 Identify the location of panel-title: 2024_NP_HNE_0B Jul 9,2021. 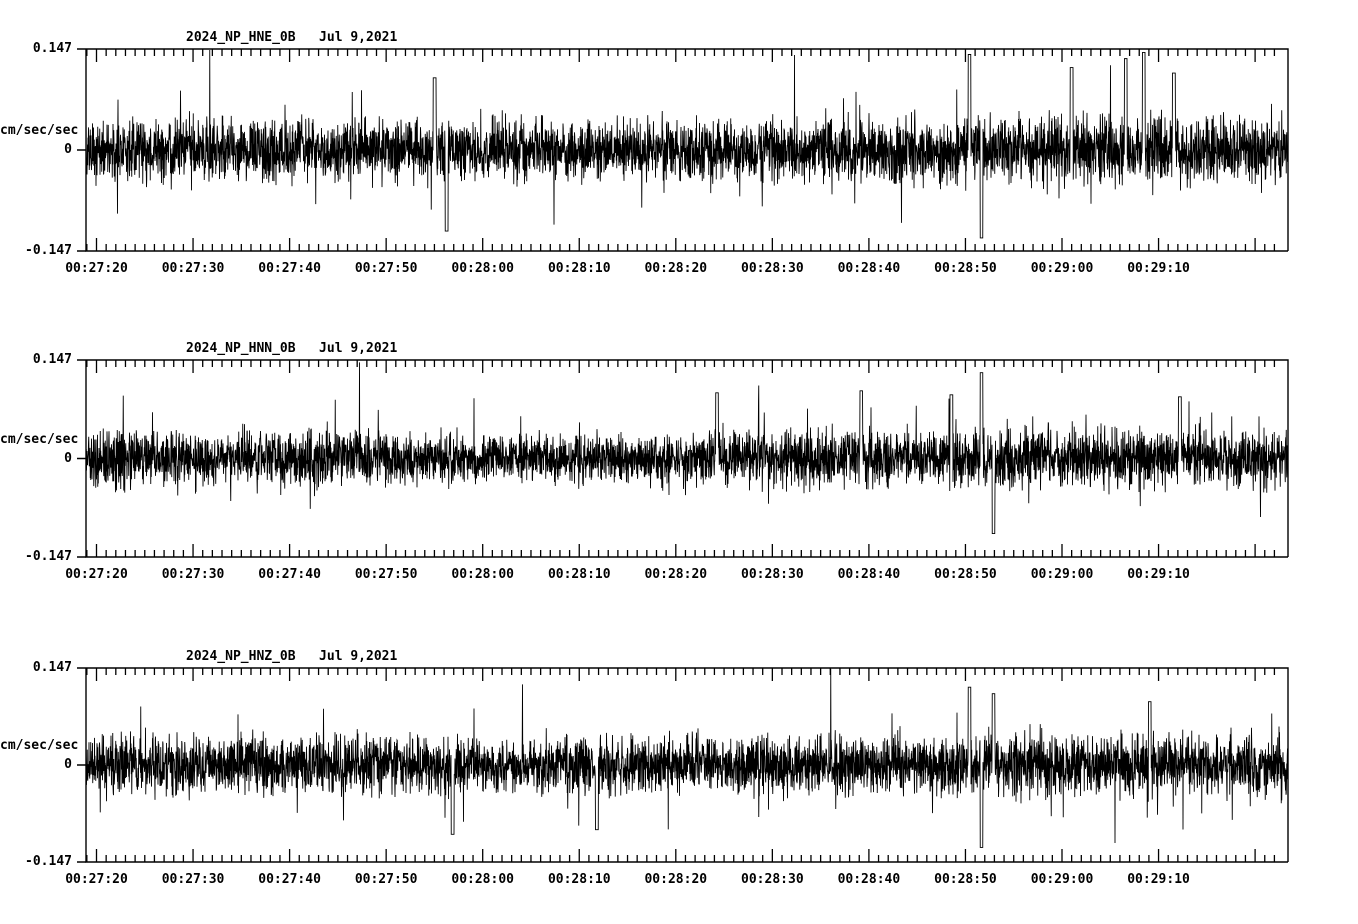
(292, 37).